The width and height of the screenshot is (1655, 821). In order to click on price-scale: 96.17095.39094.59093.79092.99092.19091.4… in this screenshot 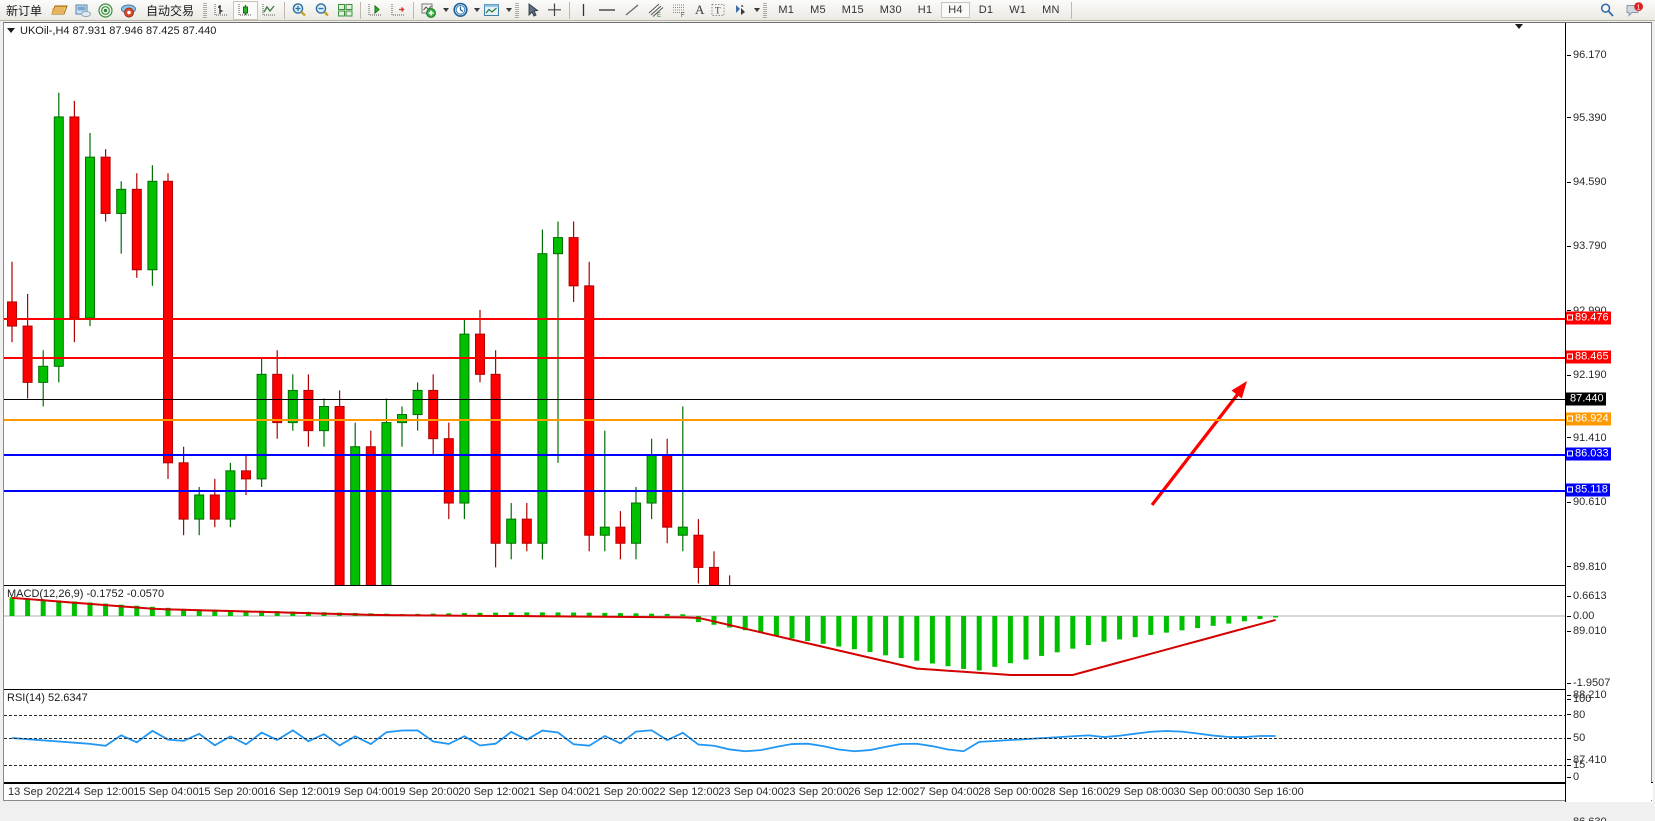, I will do `click(1608, 422)`.